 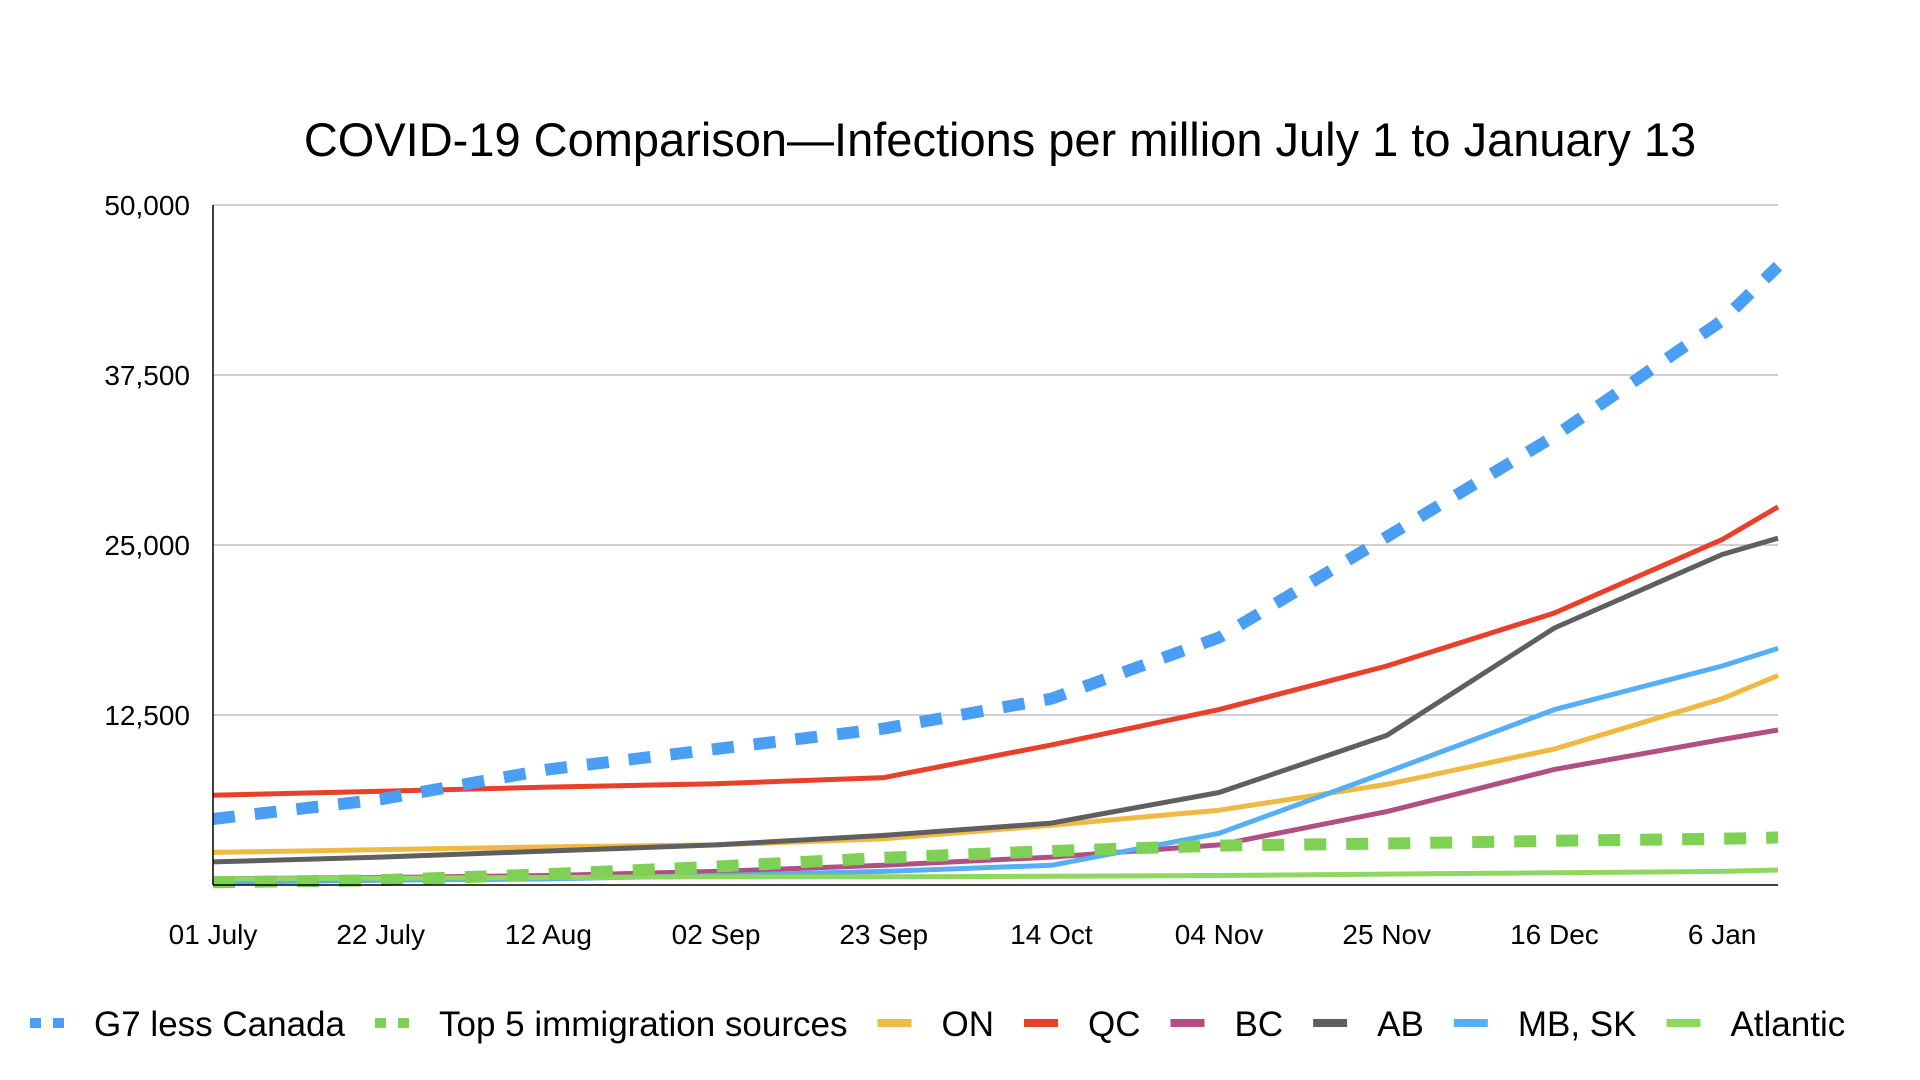 I want to click on x-tick-label: 16 Dec, so click(x=1554, y=934).